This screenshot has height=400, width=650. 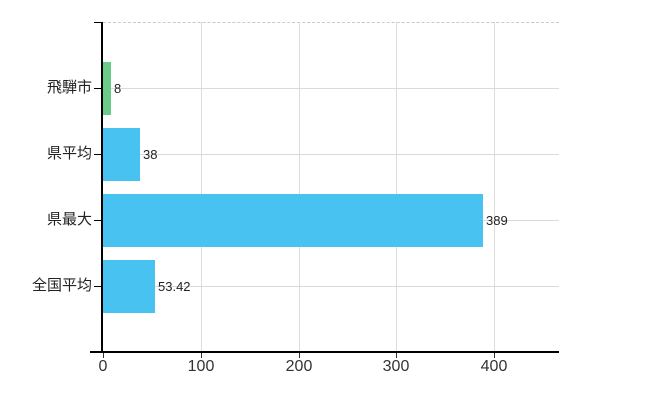 What do you see at coordinates (494, 366) in the screenshot?
I see `x-tick-label: 400` at bounding box center [494, 366].